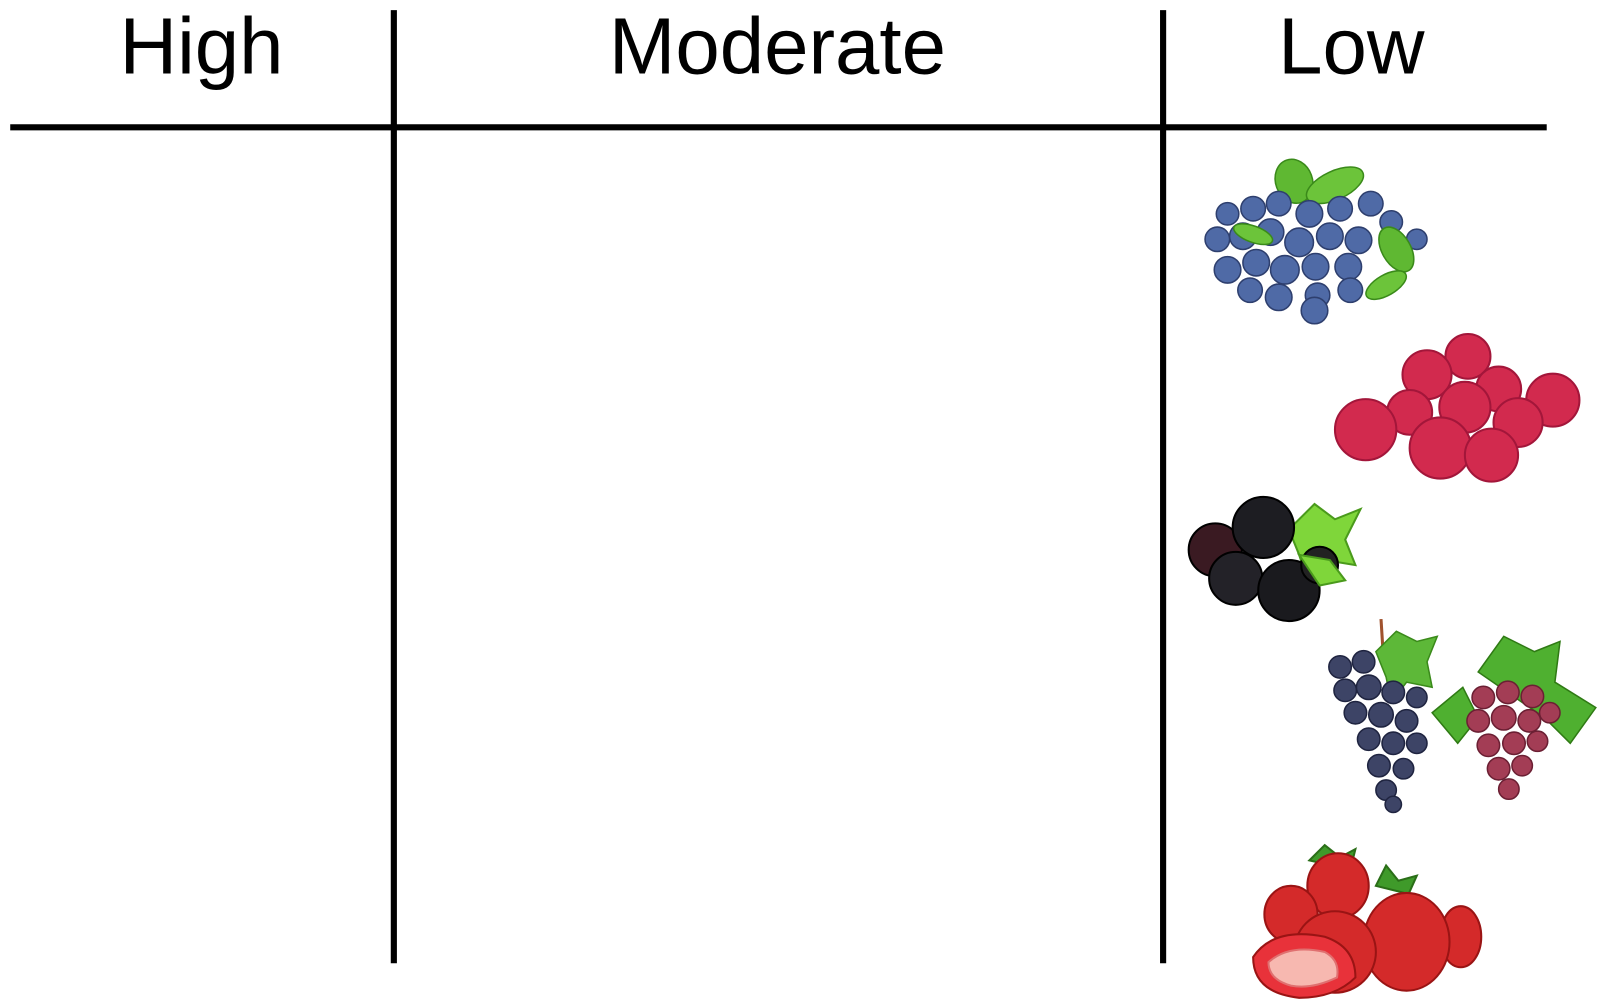  Describe the element at coordinates (1316, 241) in the screenshot. I see `blueberries-image` at that location.